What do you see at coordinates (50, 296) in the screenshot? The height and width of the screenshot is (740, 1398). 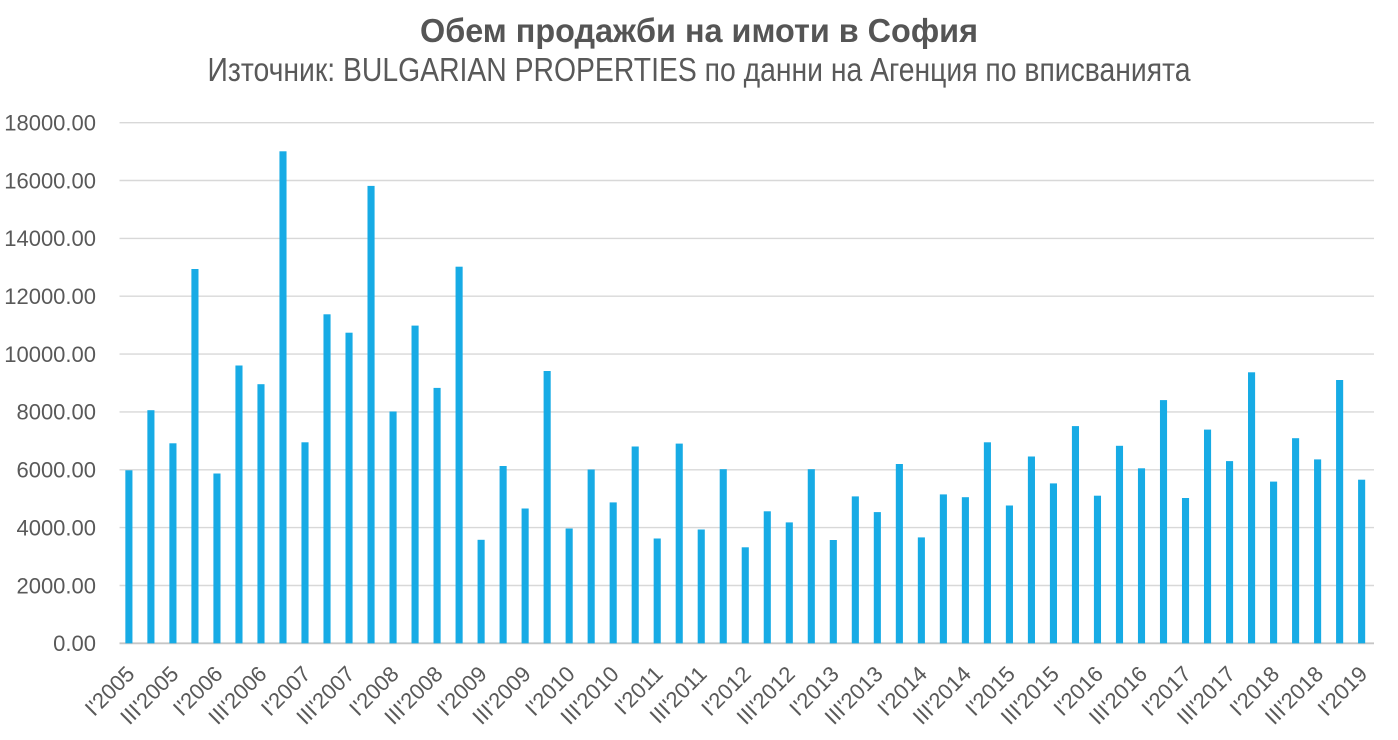 I see `svg-text: 12000.00` at bounding box center [50, 296].